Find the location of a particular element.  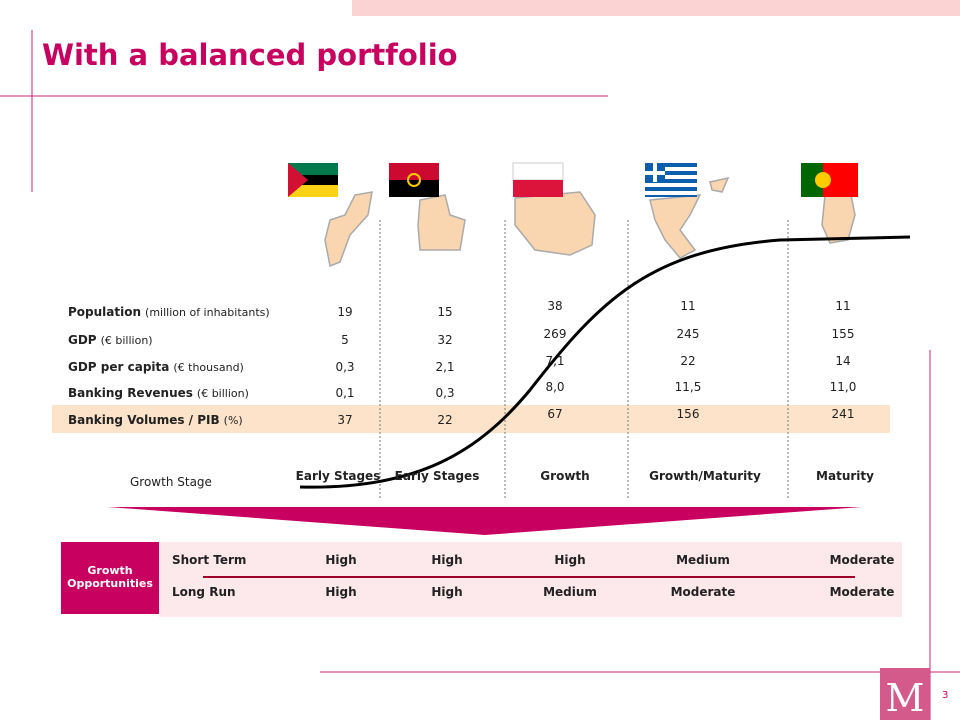

title: With a balanced portfolio is located at coordinates (250, 55).